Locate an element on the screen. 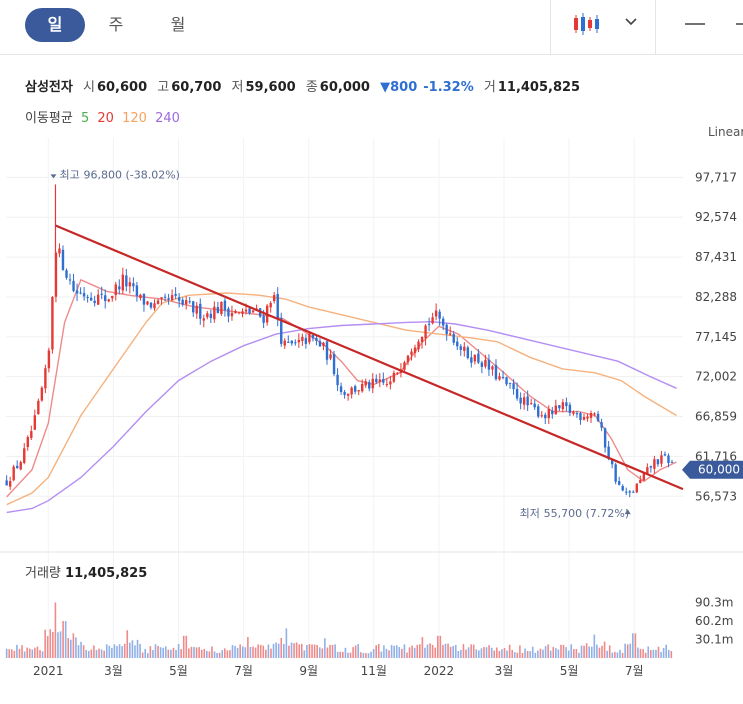 The image size is (743, 704). tab-daily: 일 is located at coordinates (55, 25).